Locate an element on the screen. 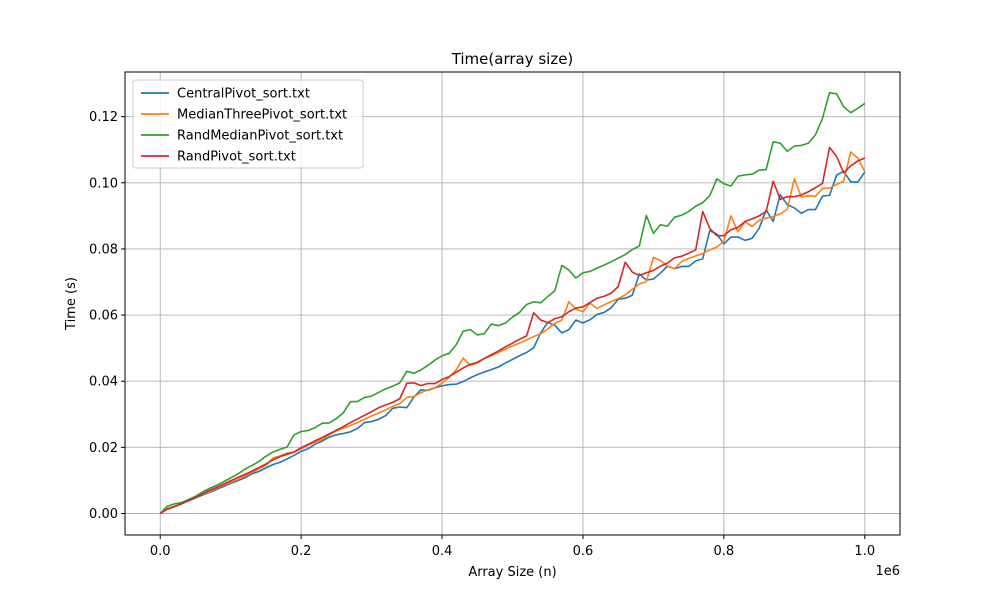 The width and height of the screenshot is (1000, 600). y-tick-label: 0.08 is located at coordinates (103, 249).